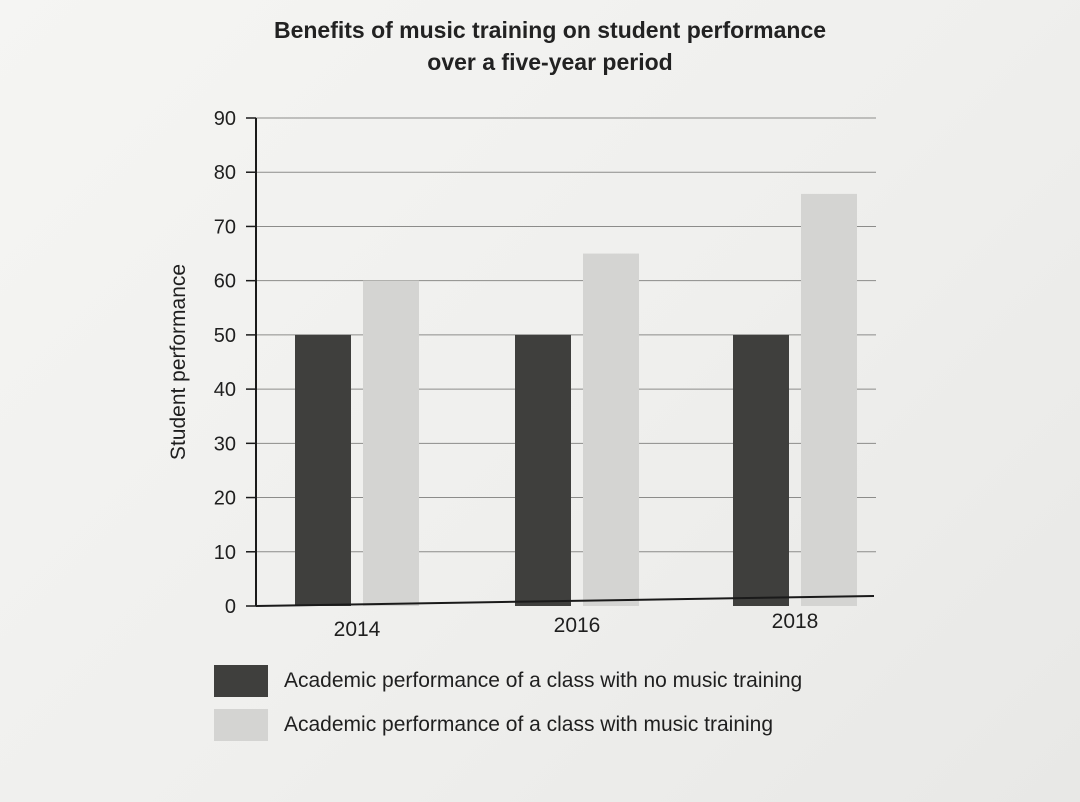 Image resolution: width=1080 pixels, height=802 pixels. I want to click on legend-swatch-music, so click(241, 725).